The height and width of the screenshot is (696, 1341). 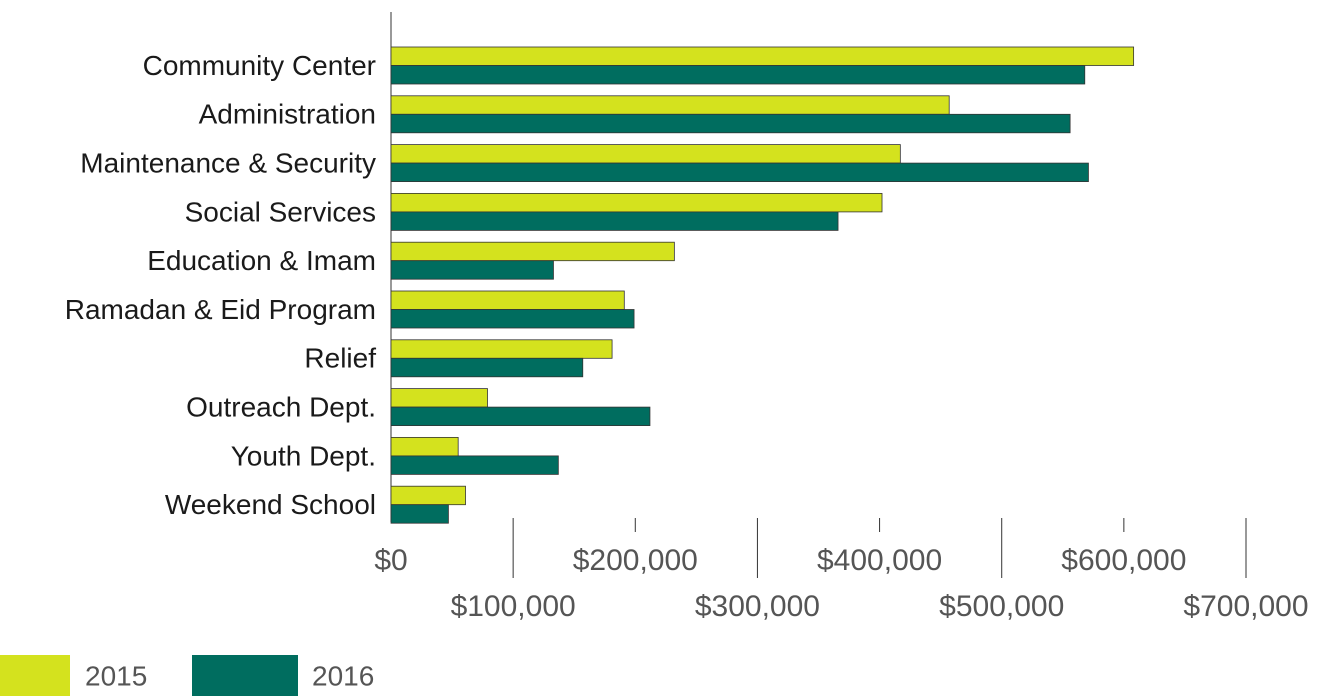 What do you see at coordinates (228, 162) in the screenshot?
I see `category-label: Maintenance & Security` at bounding box center [228, 162].